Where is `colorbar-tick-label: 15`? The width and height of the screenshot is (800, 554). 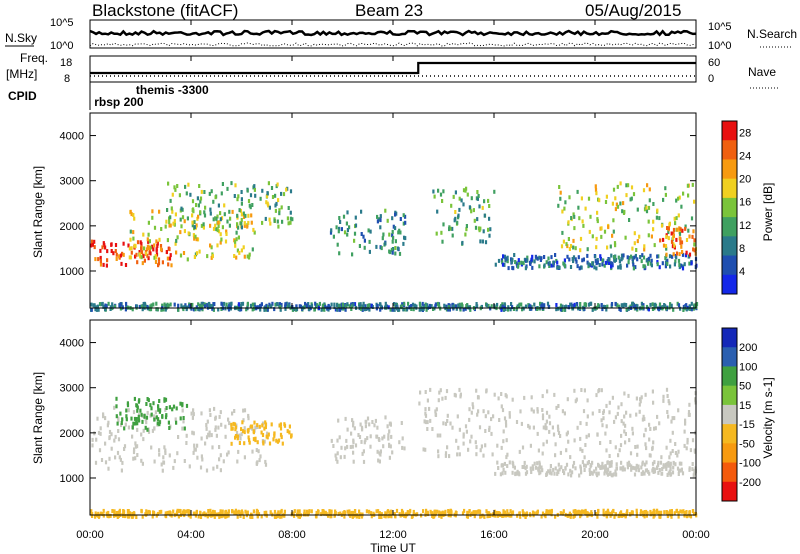 colorbar-tick-label: 15 is located at coordinates (745, 406).